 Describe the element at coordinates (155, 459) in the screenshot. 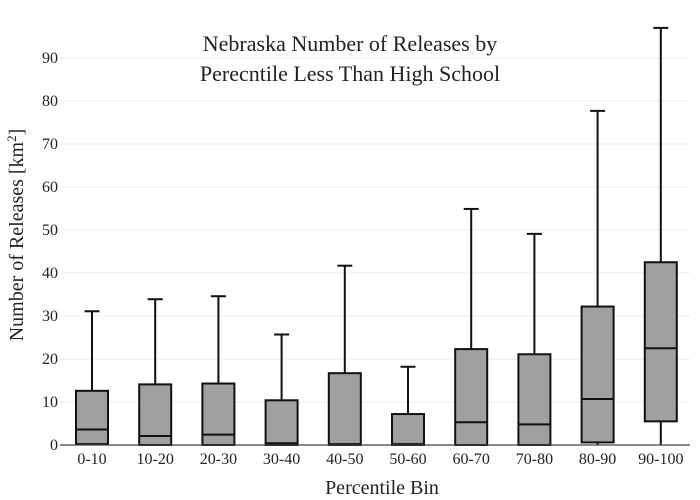

I see `x-tick-label: 10-20` at that location.